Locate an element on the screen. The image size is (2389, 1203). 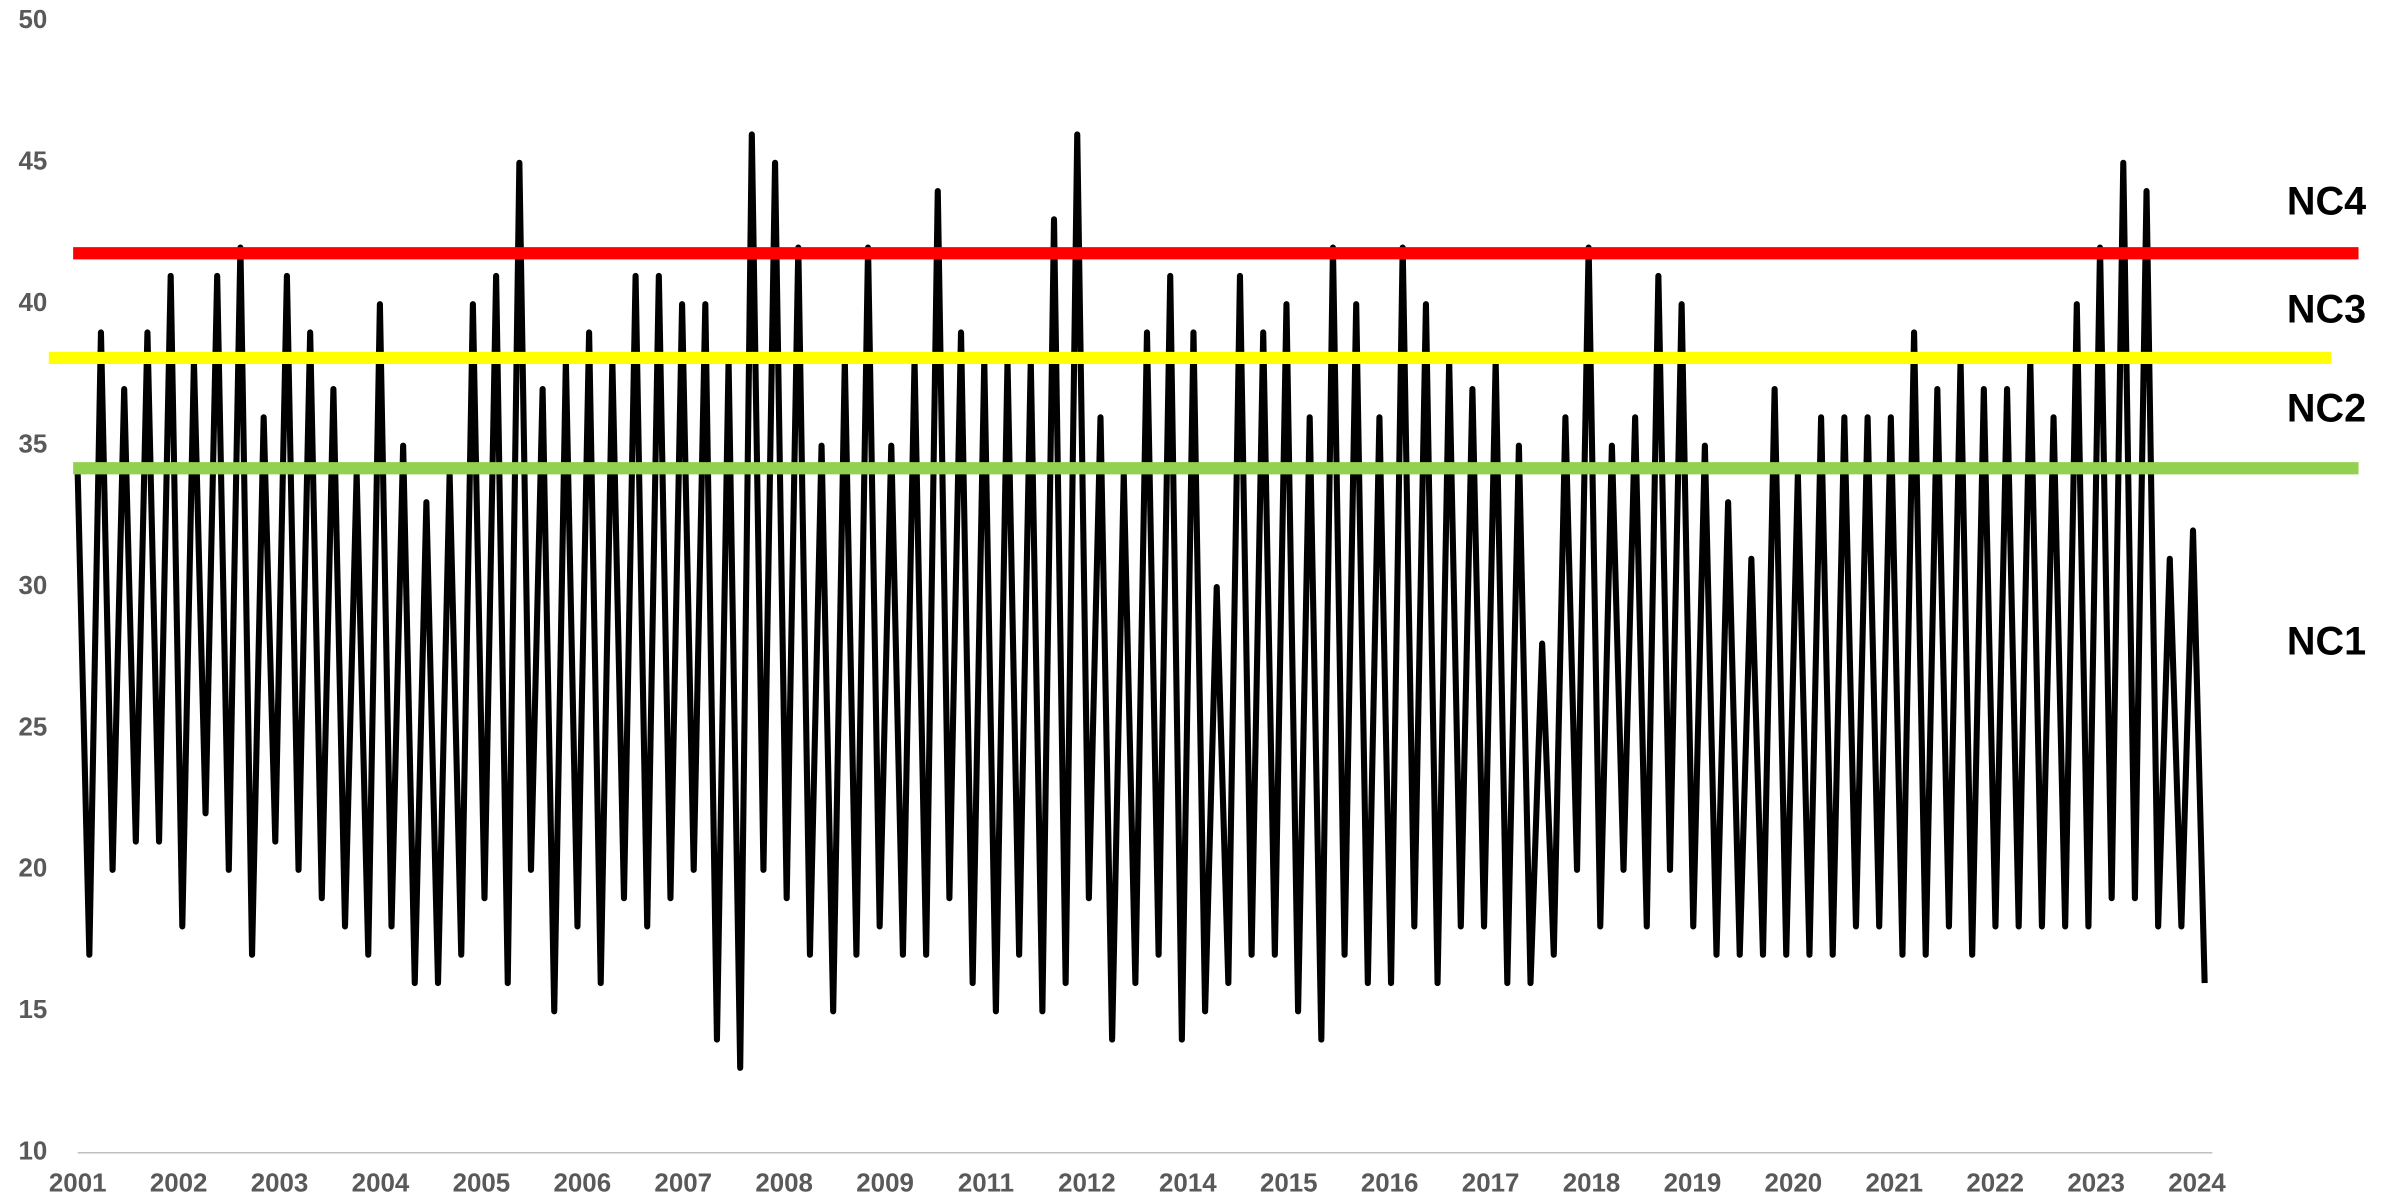
reference-label: NC3 is located at coordinates (2326, 310).